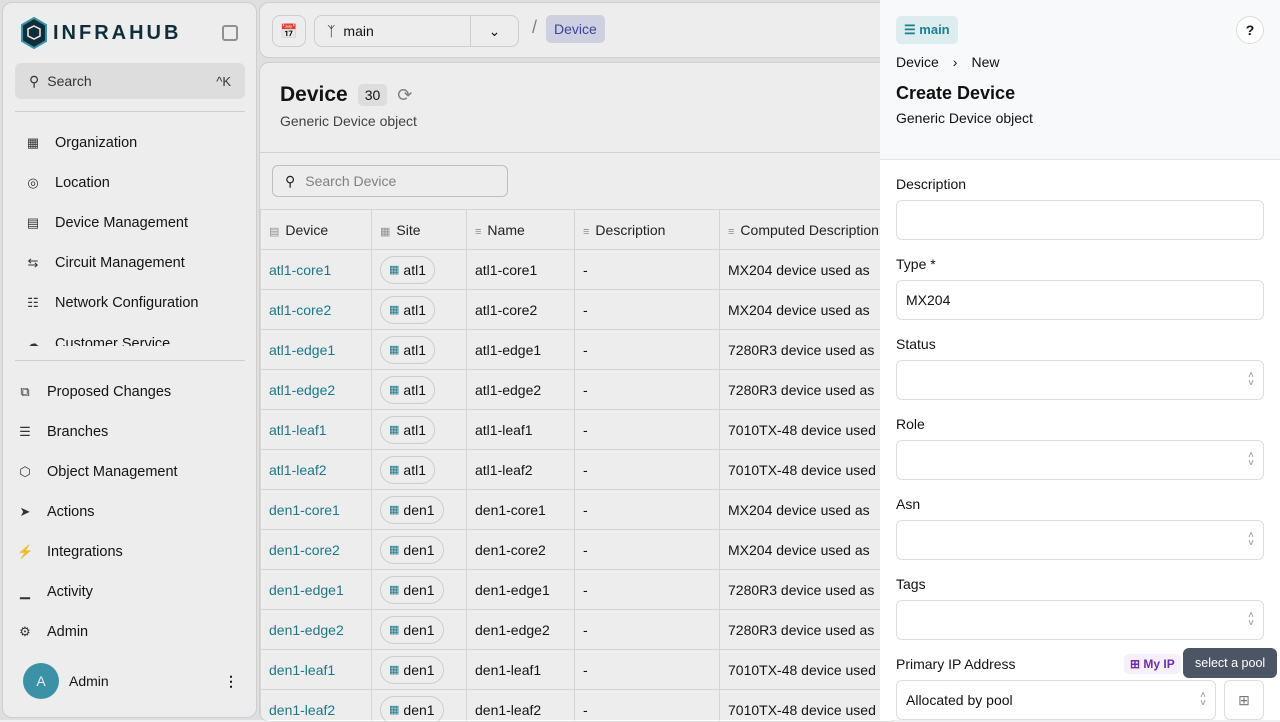 The height and width of the screenshot is (722, 1280). What do you see at coordinates (955, 62) in the screenshot?
I see `chevron-right-icon: ›` at bounding box center [955, 62].